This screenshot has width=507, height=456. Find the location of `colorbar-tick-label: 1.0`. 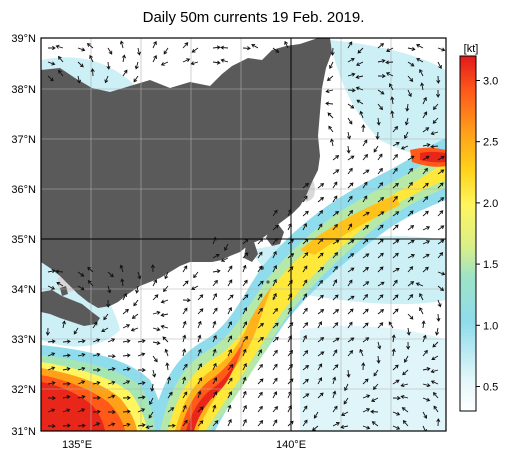

colorbar-tick-label: 1.0 is located at coordinates (490, 326).